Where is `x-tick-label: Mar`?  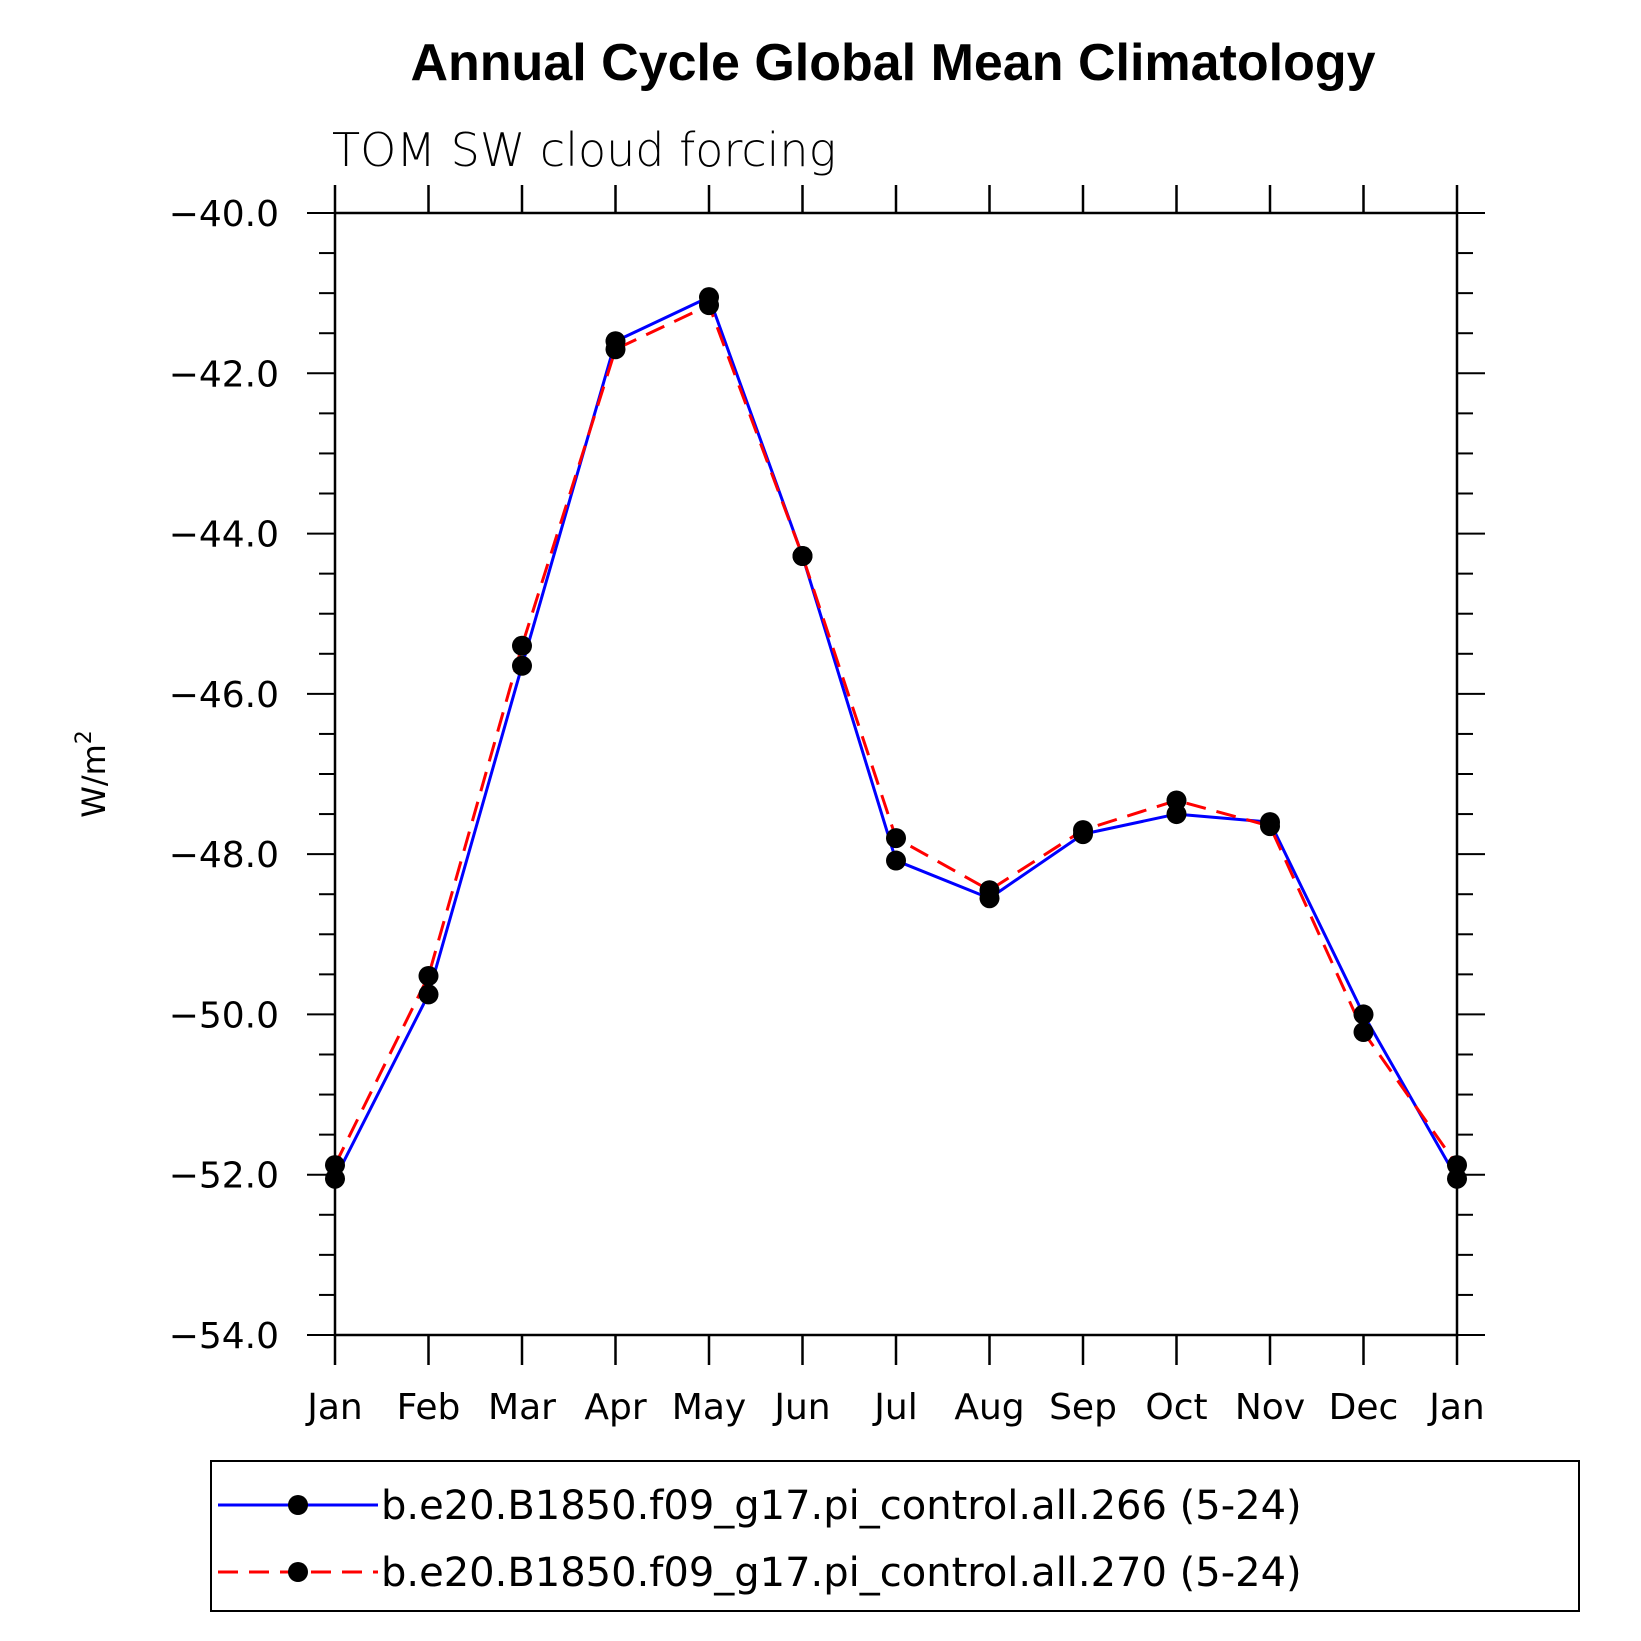
x-tick-label: Mar is located at coordinates (522, 1407).